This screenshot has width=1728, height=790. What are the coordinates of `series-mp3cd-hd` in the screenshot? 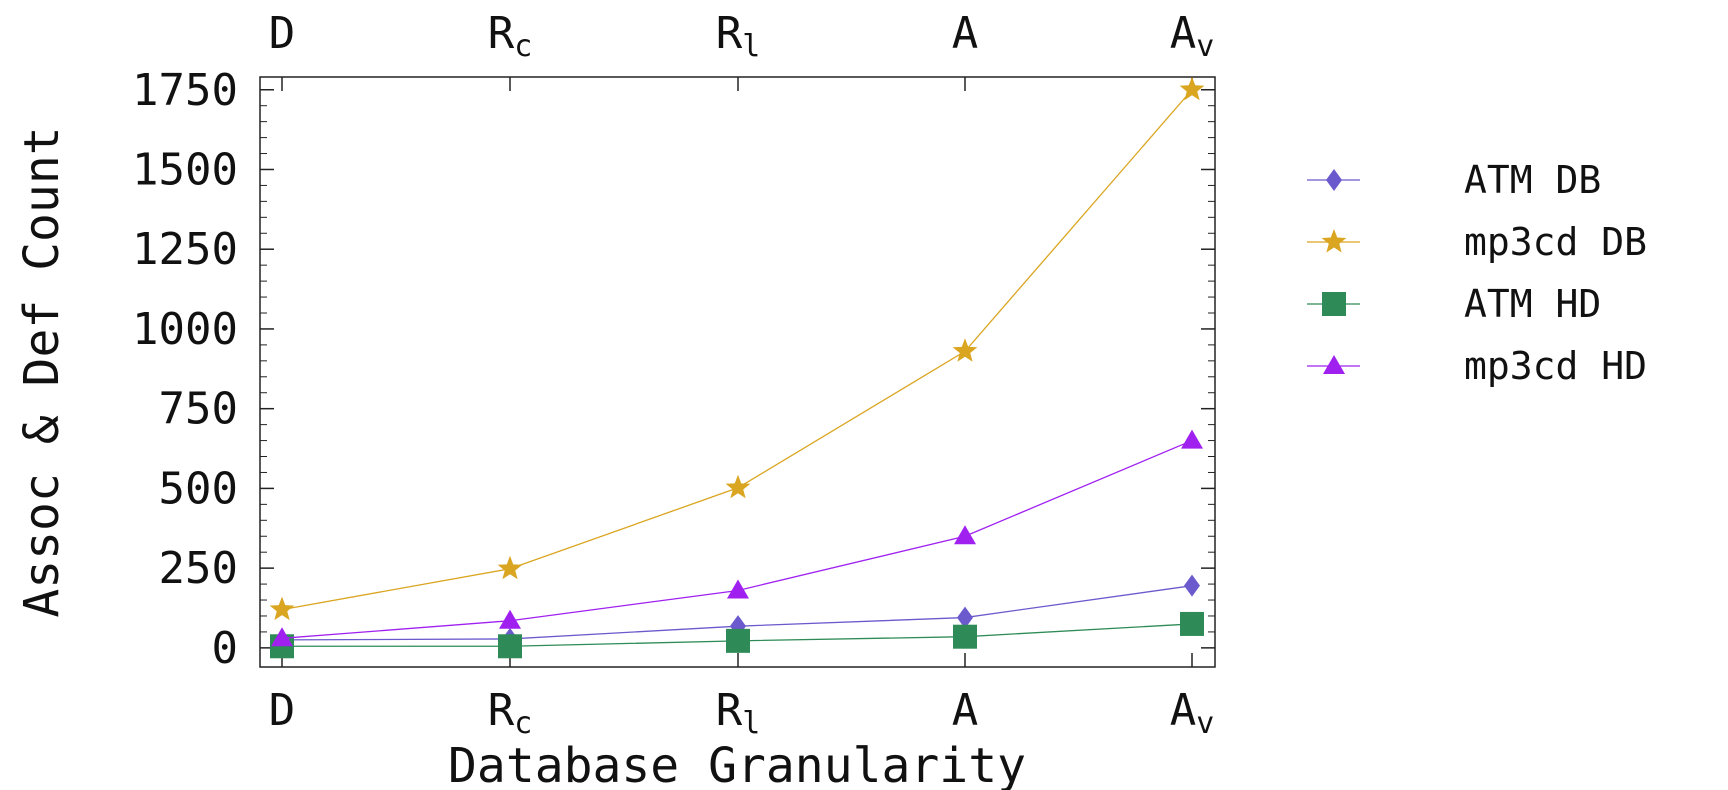 It's located at (737, 538).